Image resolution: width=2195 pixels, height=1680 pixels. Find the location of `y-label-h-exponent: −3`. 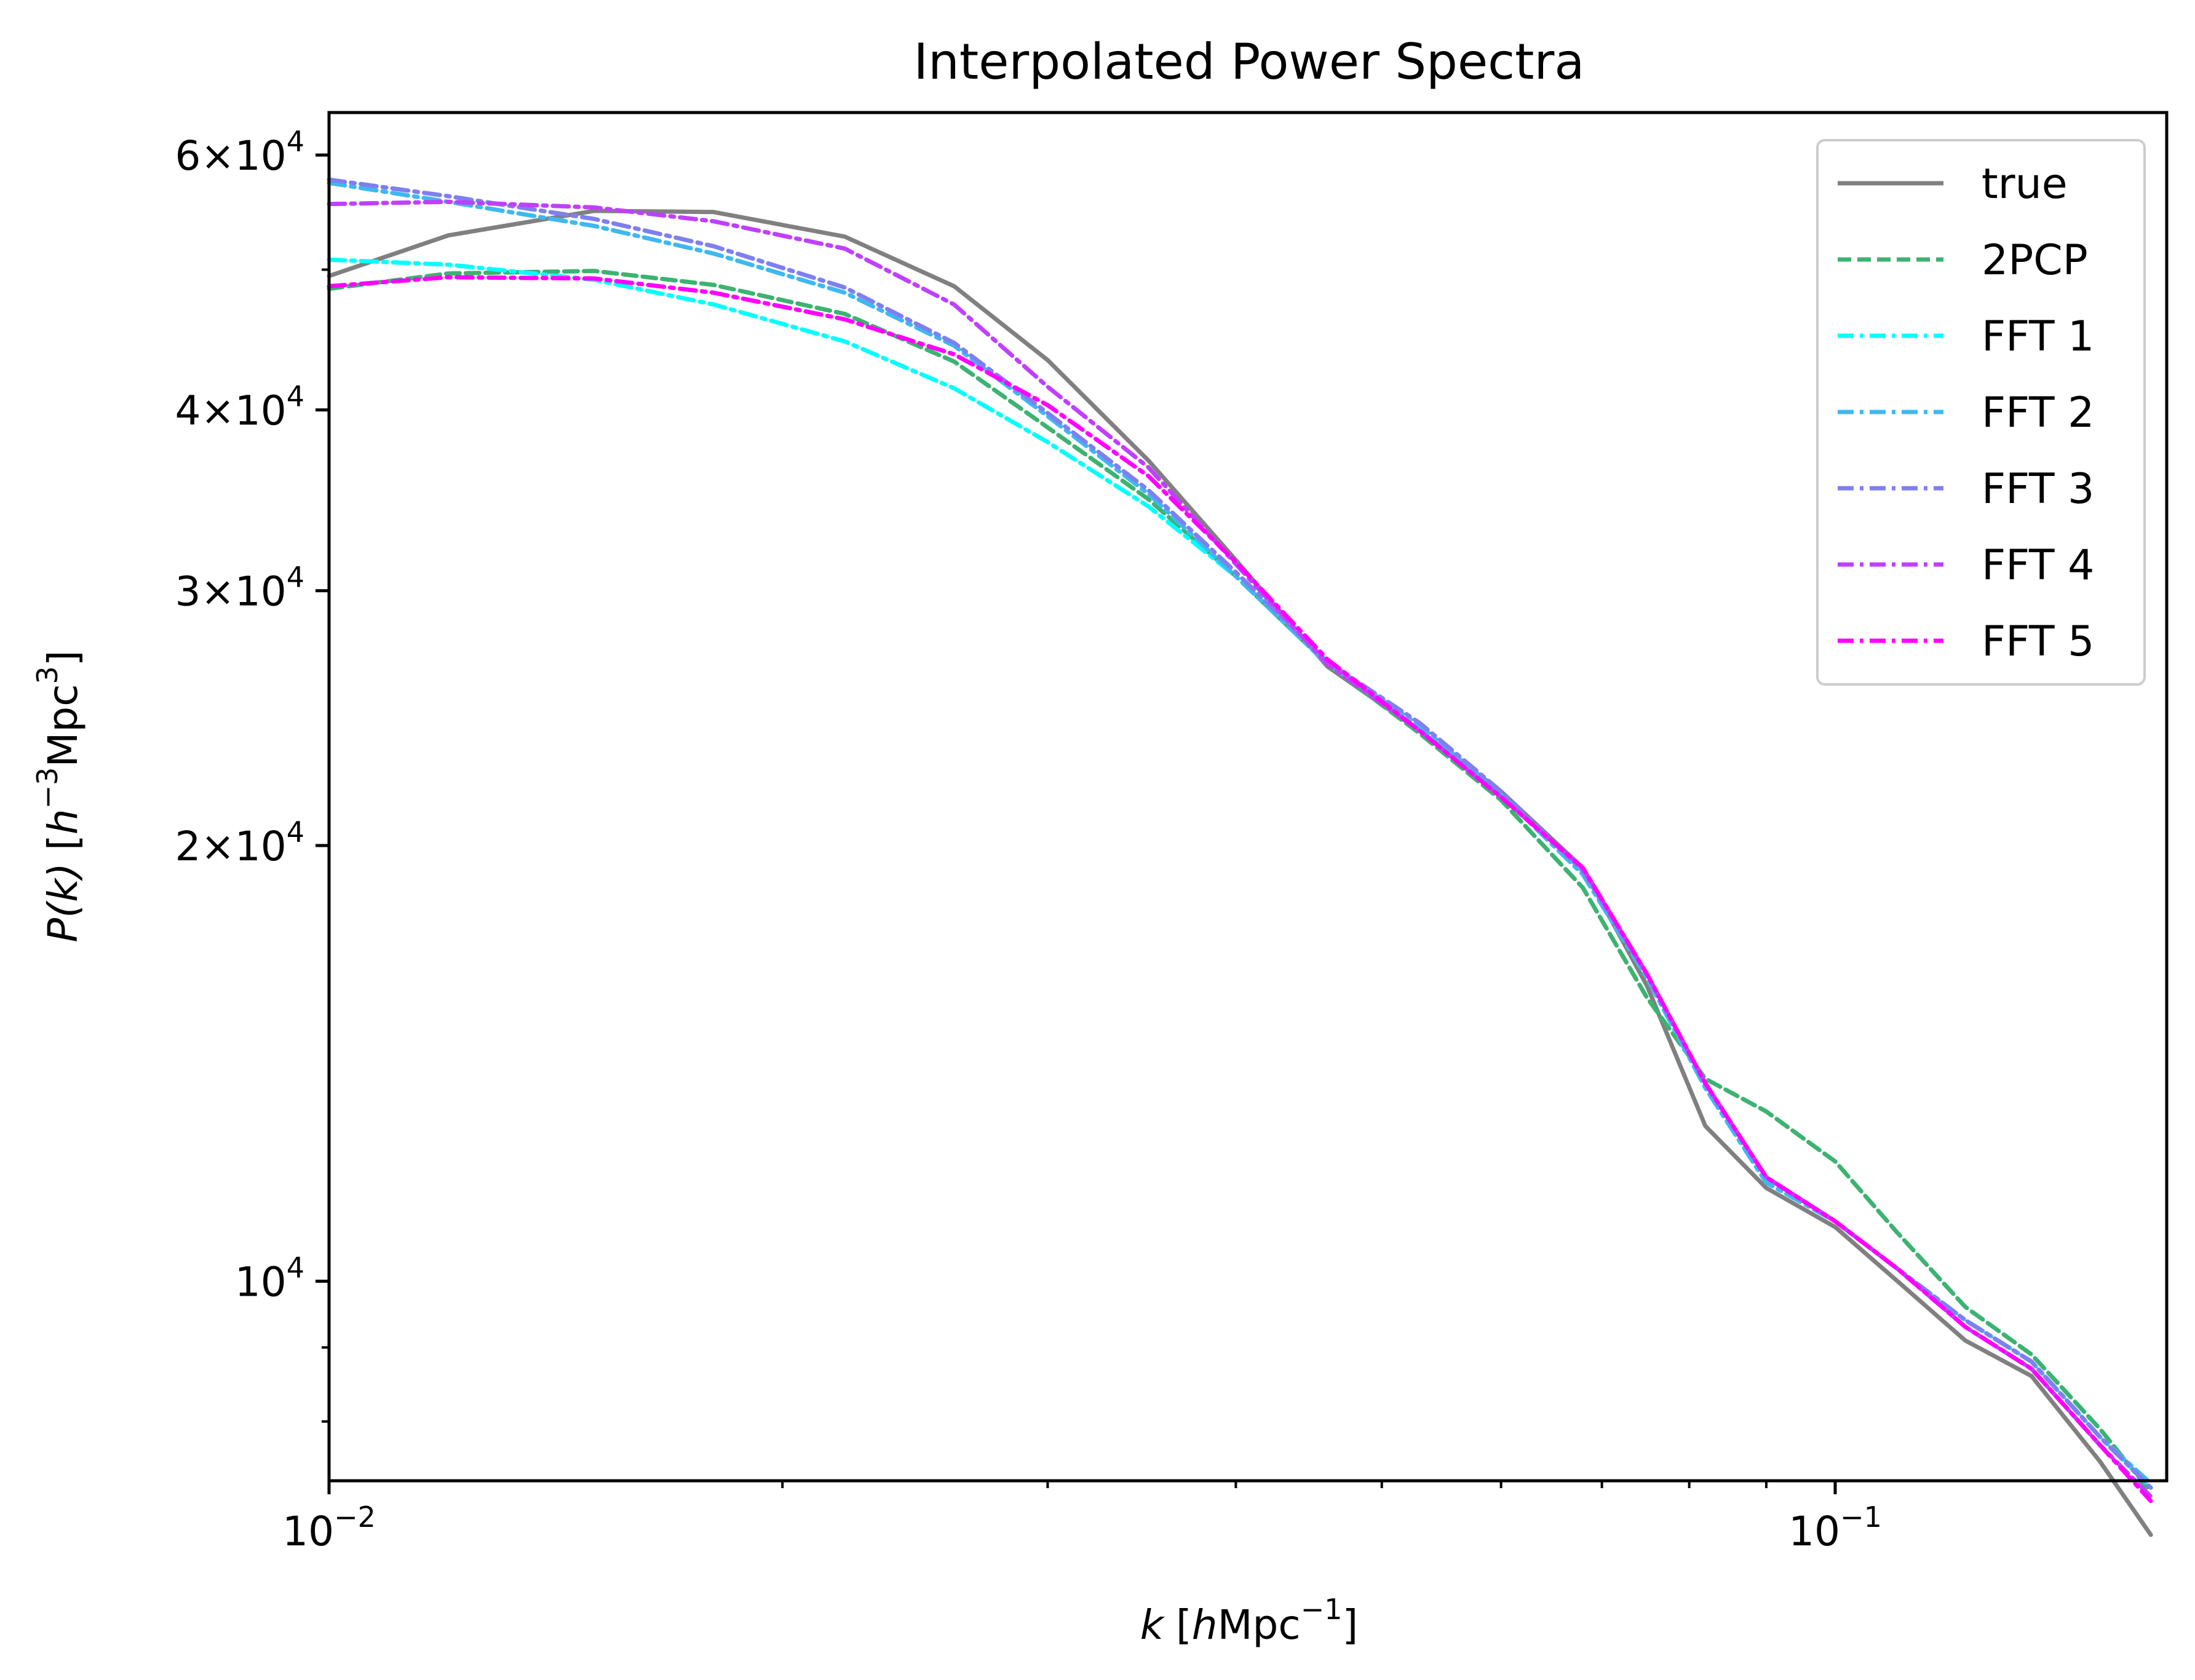

y-label-h-exponent: −3 is located at coordinates (48, 788).